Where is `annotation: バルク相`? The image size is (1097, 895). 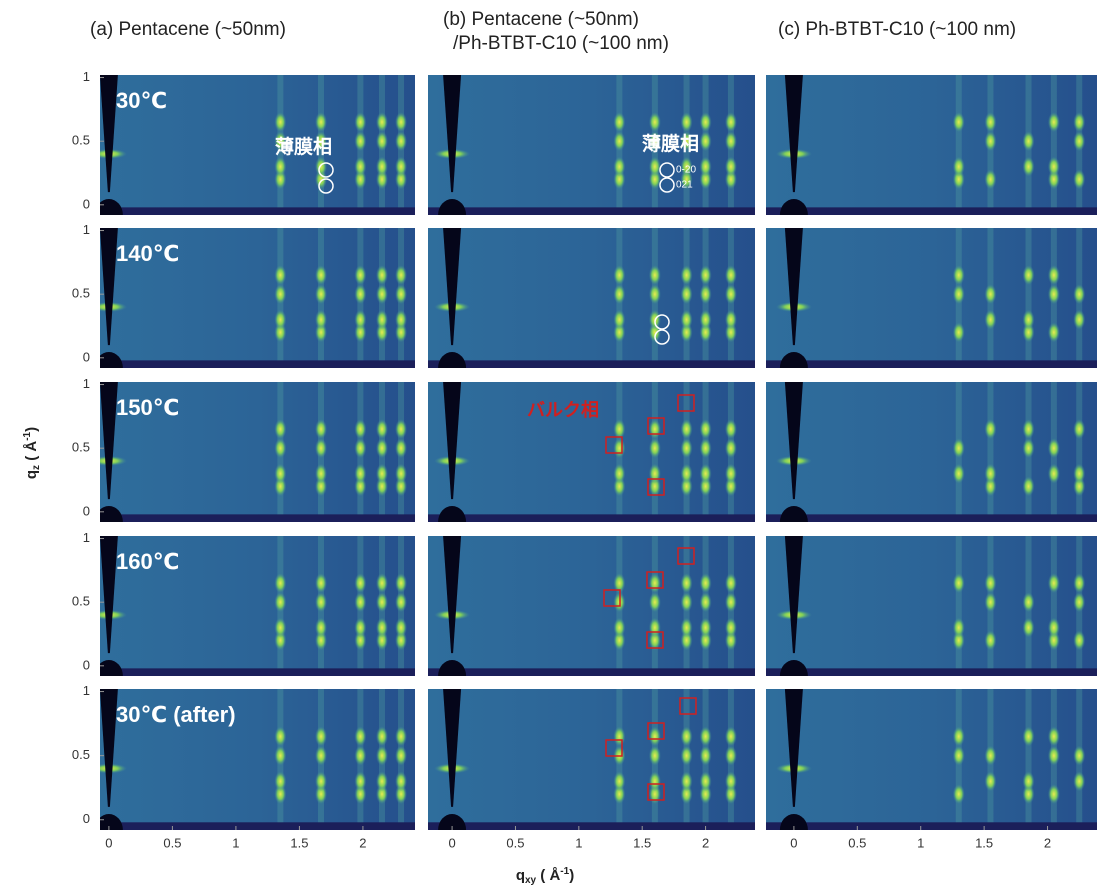
annotation: バルク相 is located at coordinates (563, 410).